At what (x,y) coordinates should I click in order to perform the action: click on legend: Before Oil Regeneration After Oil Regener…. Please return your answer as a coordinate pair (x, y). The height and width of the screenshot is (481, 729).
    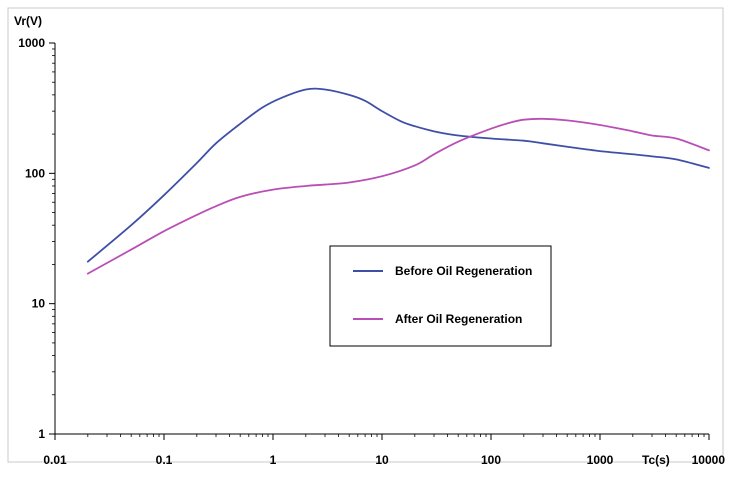
    Looking at the image, I should click on (440, 296).